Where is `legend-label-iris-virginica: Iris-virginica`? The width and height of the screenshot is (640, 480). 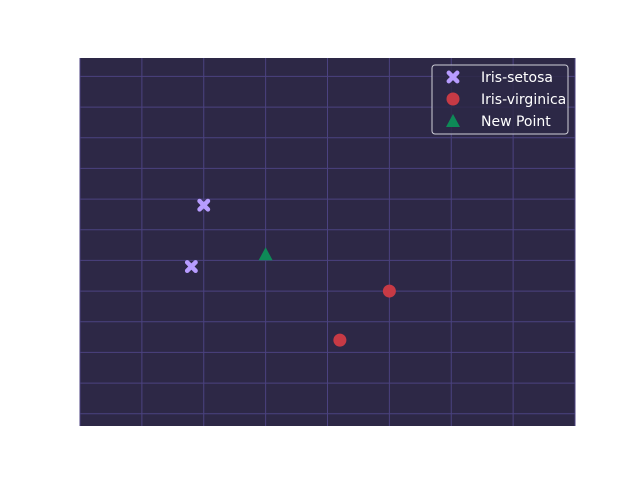
legend-label-iris-virginica: Iris-virginica is located at coordinates (523, 100).